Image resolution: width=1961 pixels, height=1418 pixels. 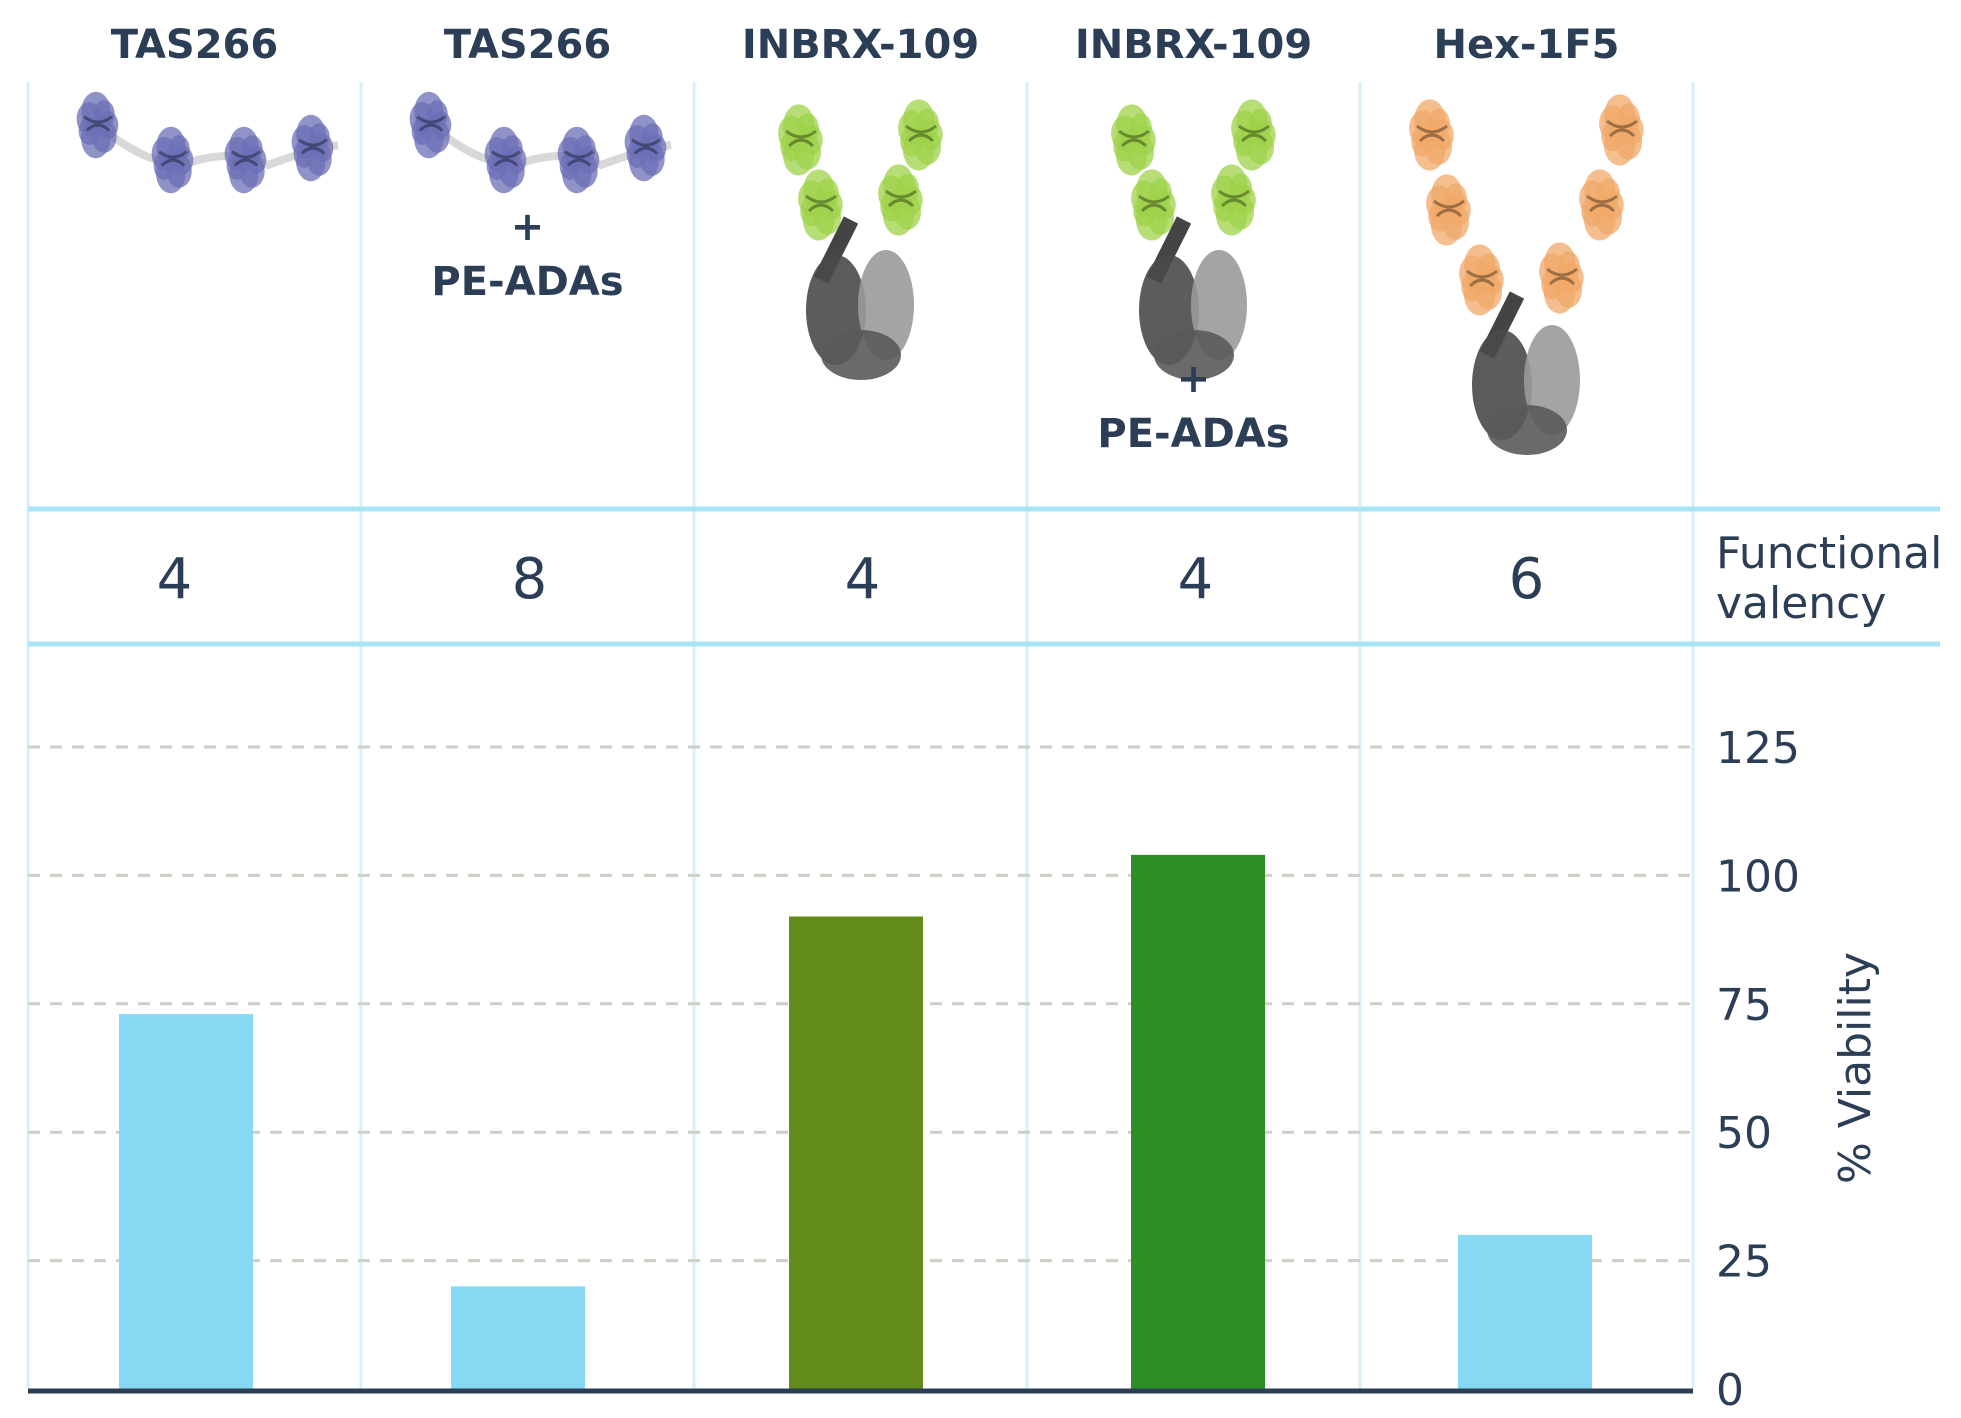 What do you see at coordinates (1744, 1005) in the screenshot?
I see `y-tick-label: 75` at bounding box center [1744, 1005].